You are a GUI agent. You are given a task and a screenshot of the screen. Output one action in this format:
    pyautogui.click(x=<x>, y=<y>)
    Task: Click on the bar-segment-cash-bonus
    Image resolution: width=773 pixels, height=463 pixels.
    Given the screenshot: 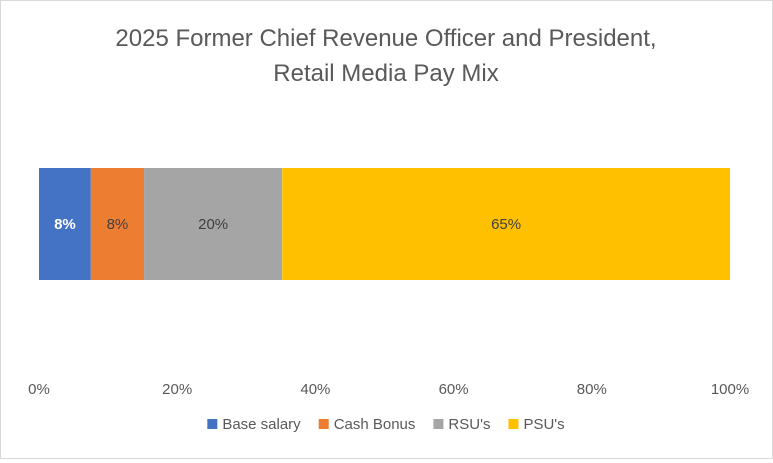 What is the action you would take?
    pyautogui.click(x=117, y=224)
    